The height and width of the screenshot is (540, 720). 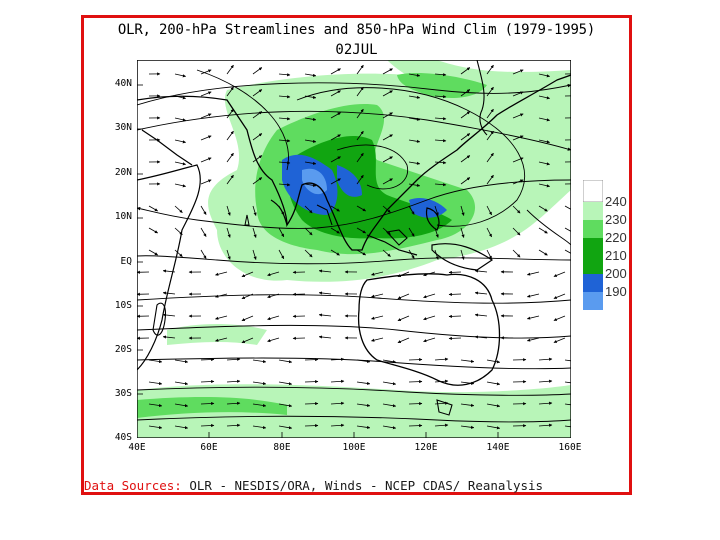 What do you see at coordinates (426, 447) in the screenshot?
I see `lon-label-120e: 120E` at bounding box center [426, 447].